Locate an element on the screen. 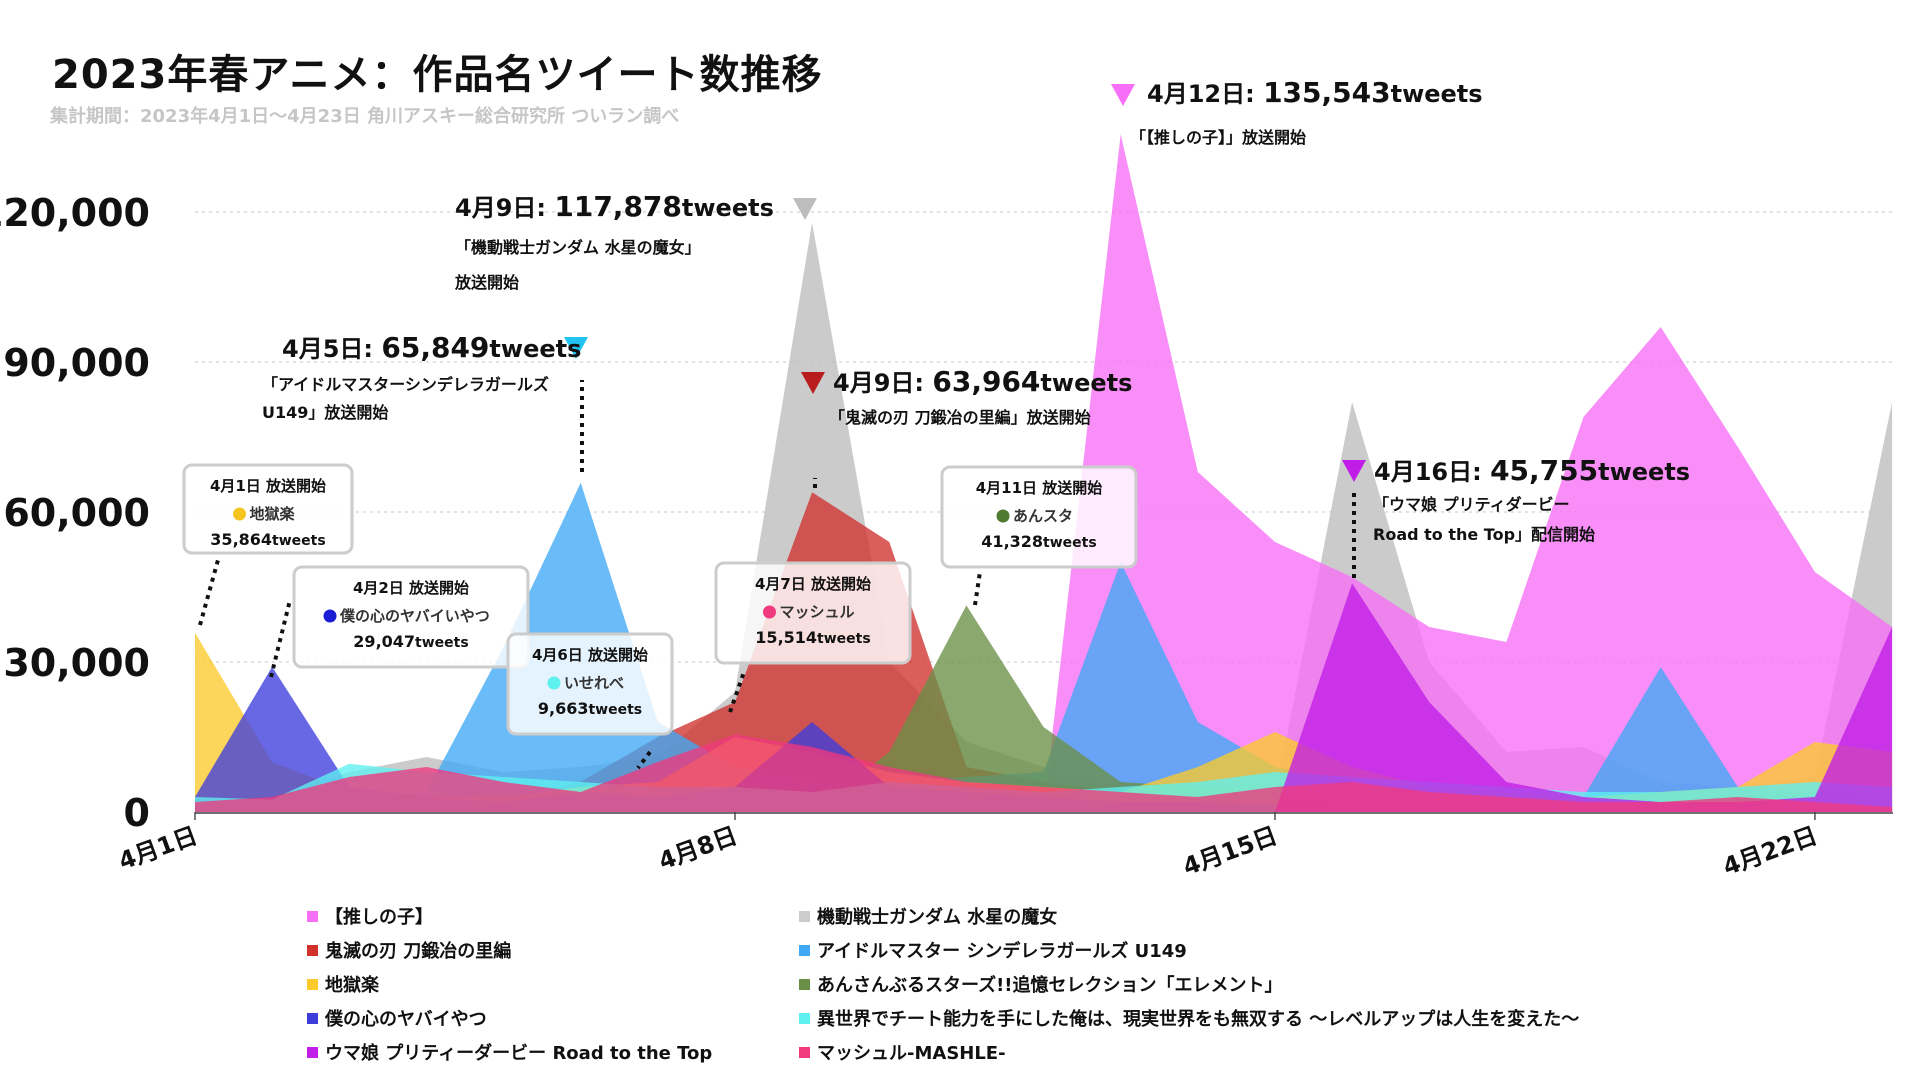 This screenshot has height=1080, width=1920. callout-count: 9,663tweets is located at coordinates (590, 708).